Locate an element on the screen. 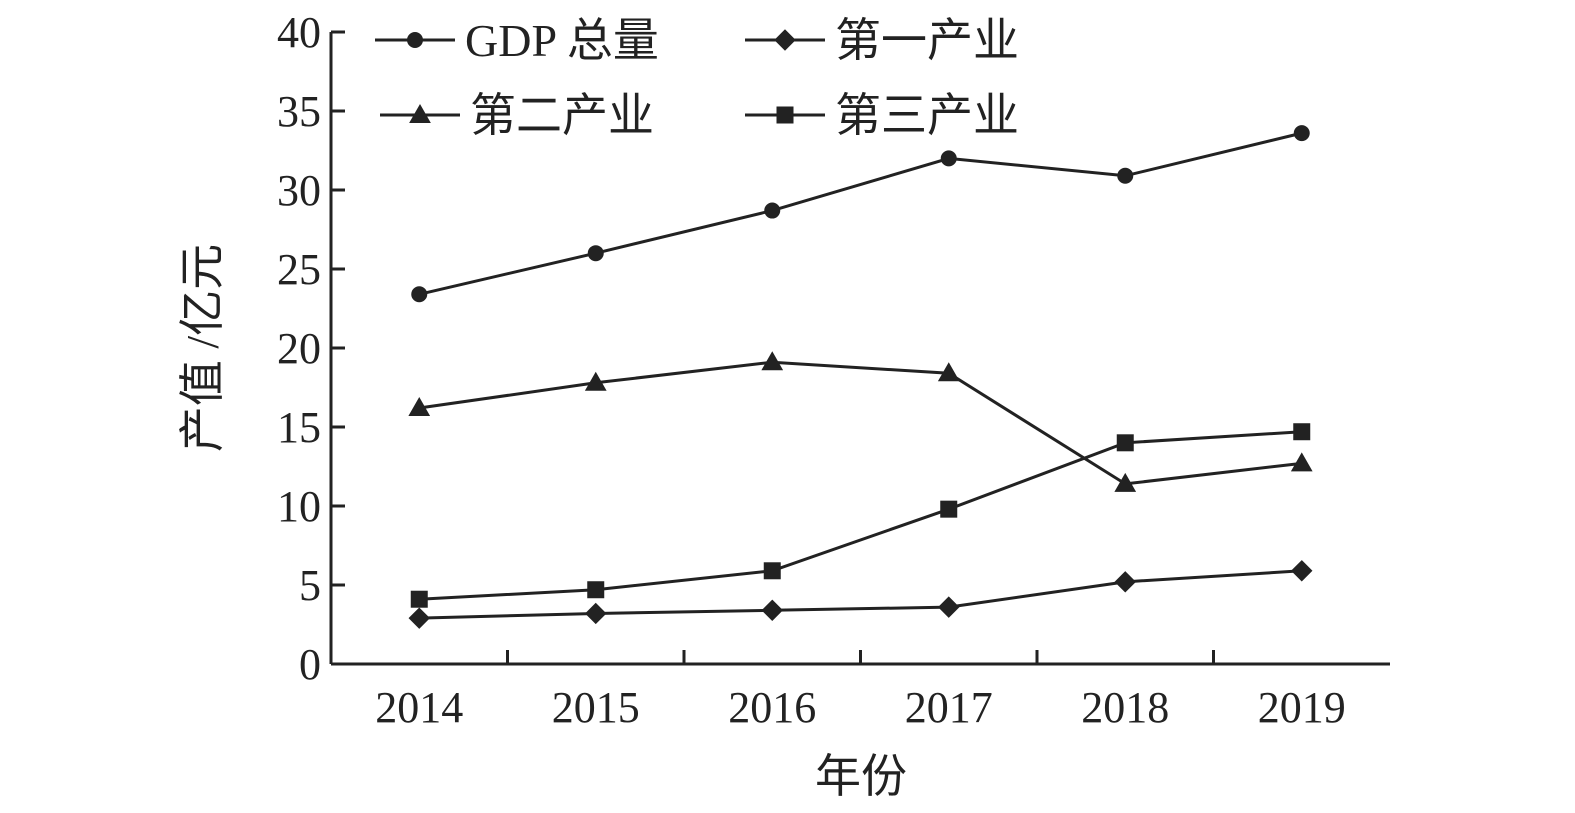 The image size is (1575, 813). y-tick-label: 0 is located at coordinates (310, 664).